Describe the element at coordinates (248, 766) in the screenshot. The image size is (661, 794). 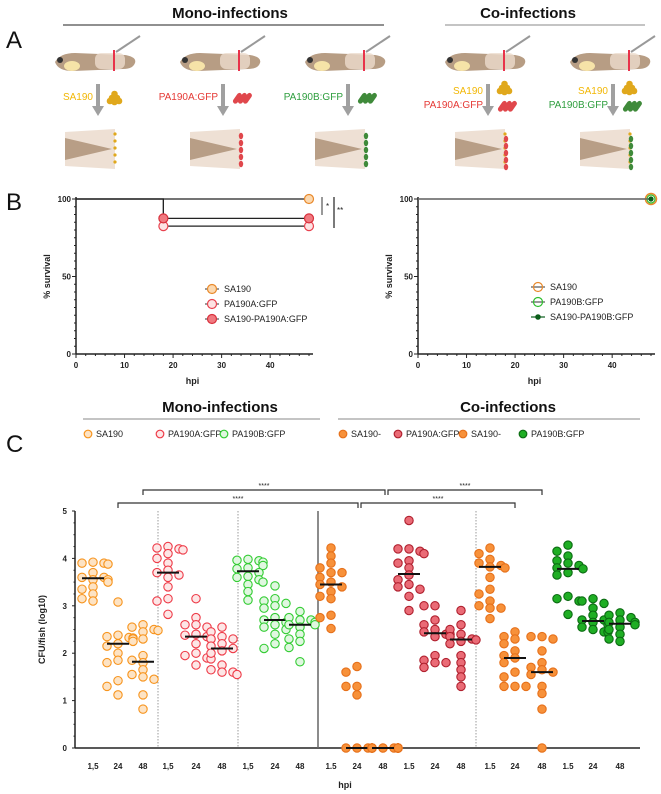
I see `x-tick-label: 1,5` at that location.